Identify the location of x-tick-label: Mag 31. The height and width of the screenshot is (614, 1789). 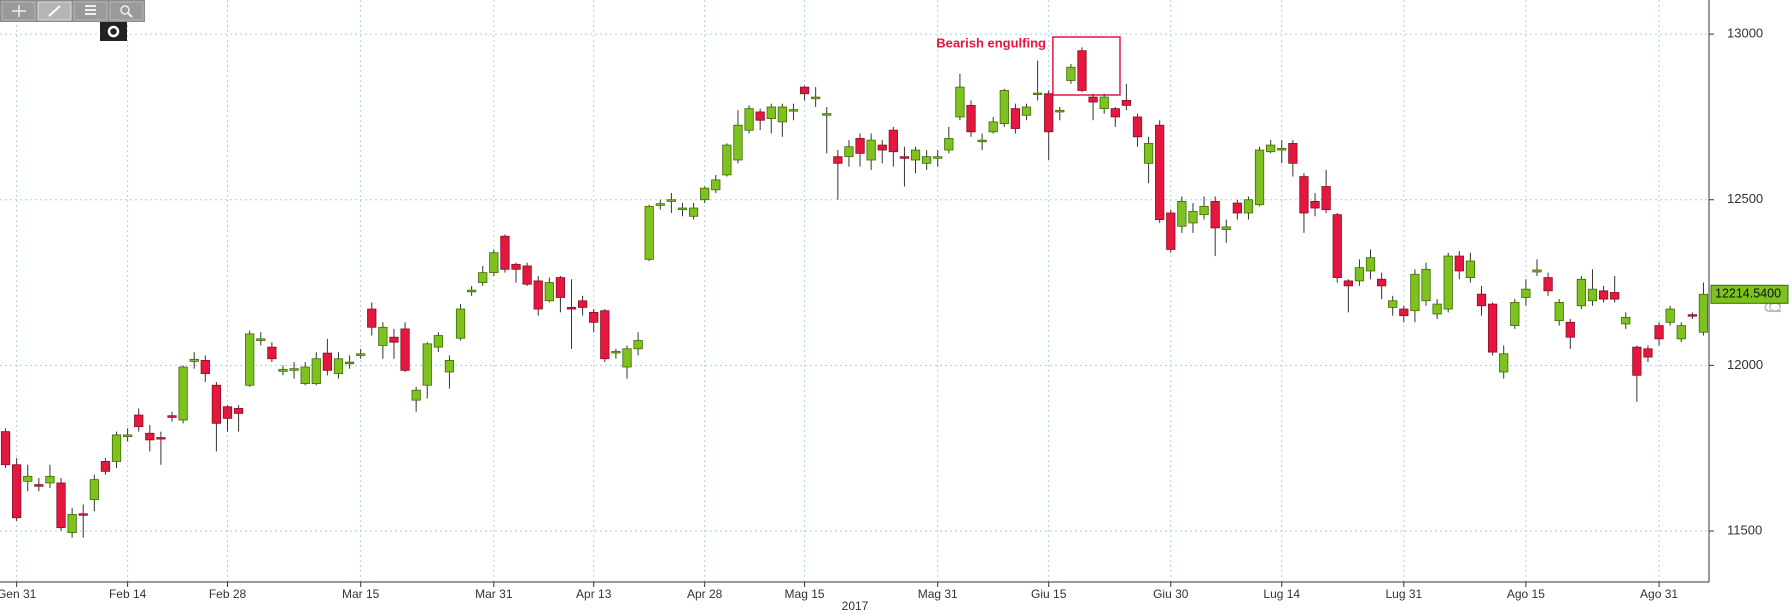
(938, 594).